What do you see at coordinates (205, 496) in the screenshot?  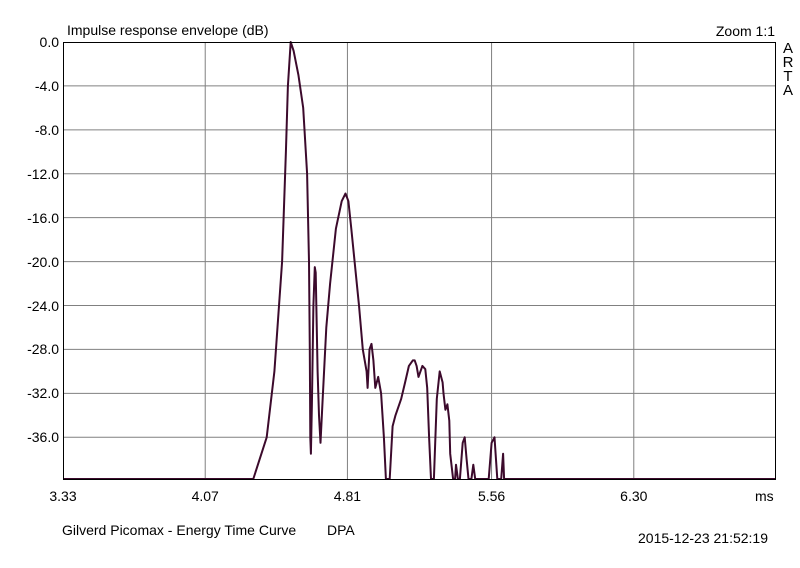 I see `x-tick-label: 4.07` at bounding box center [205, 496].